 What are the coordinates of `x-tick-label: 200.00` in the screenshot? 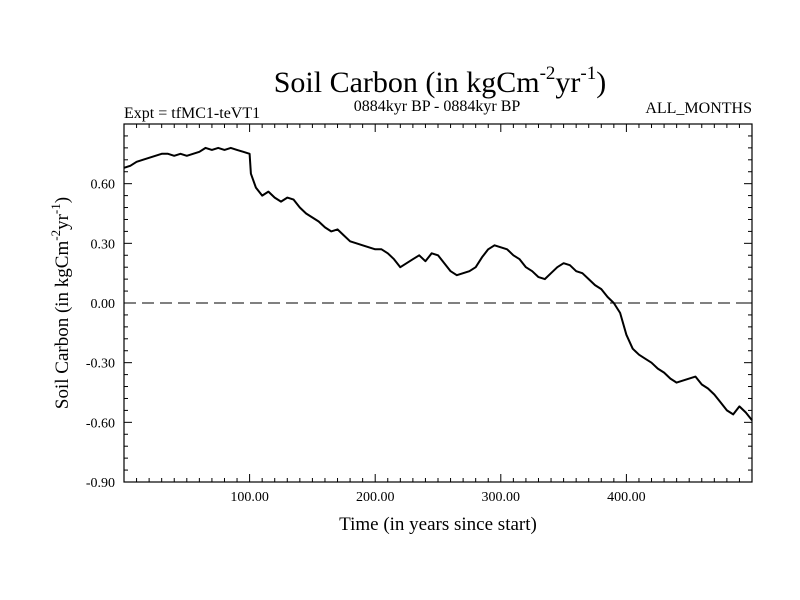 It's located at (375, 497).